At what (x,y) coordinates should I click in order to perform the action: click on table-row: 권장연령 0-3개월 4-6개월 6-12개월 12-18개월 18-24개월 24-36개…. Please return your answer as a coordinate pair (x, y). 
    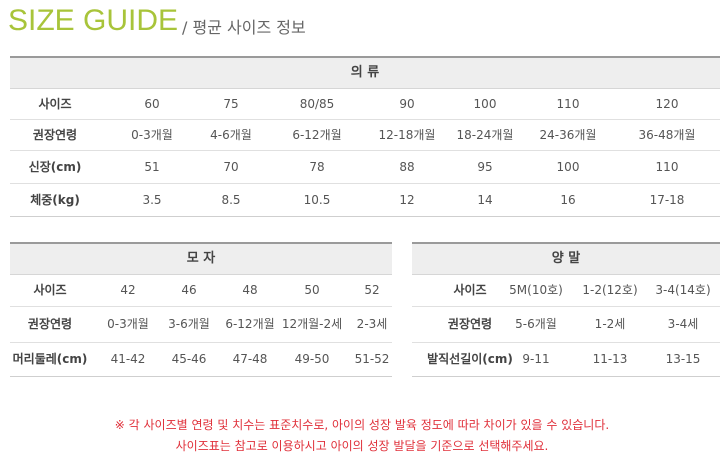
    Looking at the image, I should click on (365, 135).